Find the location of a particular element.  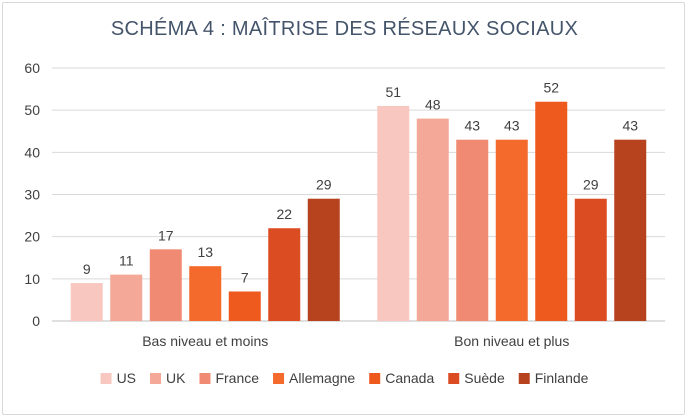

y-tick-label: 0 is located at coordinates (36, 321).